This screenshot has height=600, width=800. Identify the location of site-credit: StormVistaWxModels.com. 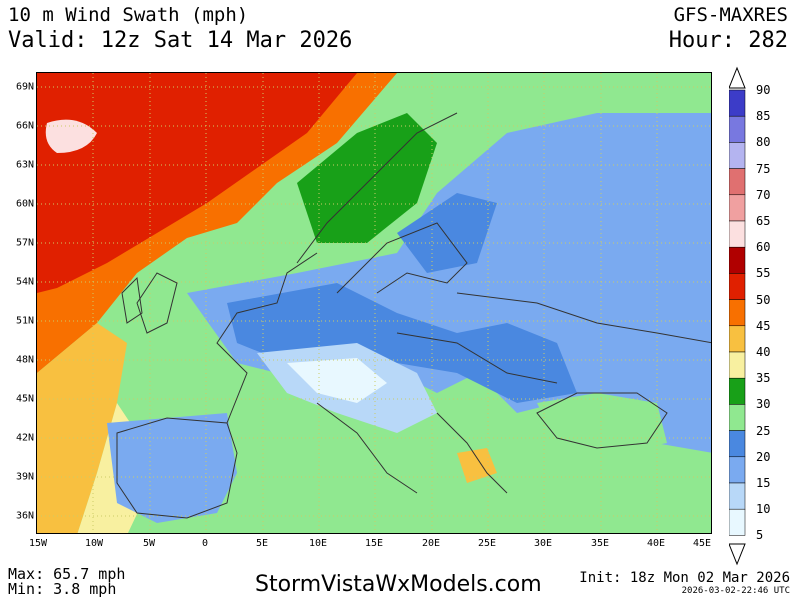
(398, 584).